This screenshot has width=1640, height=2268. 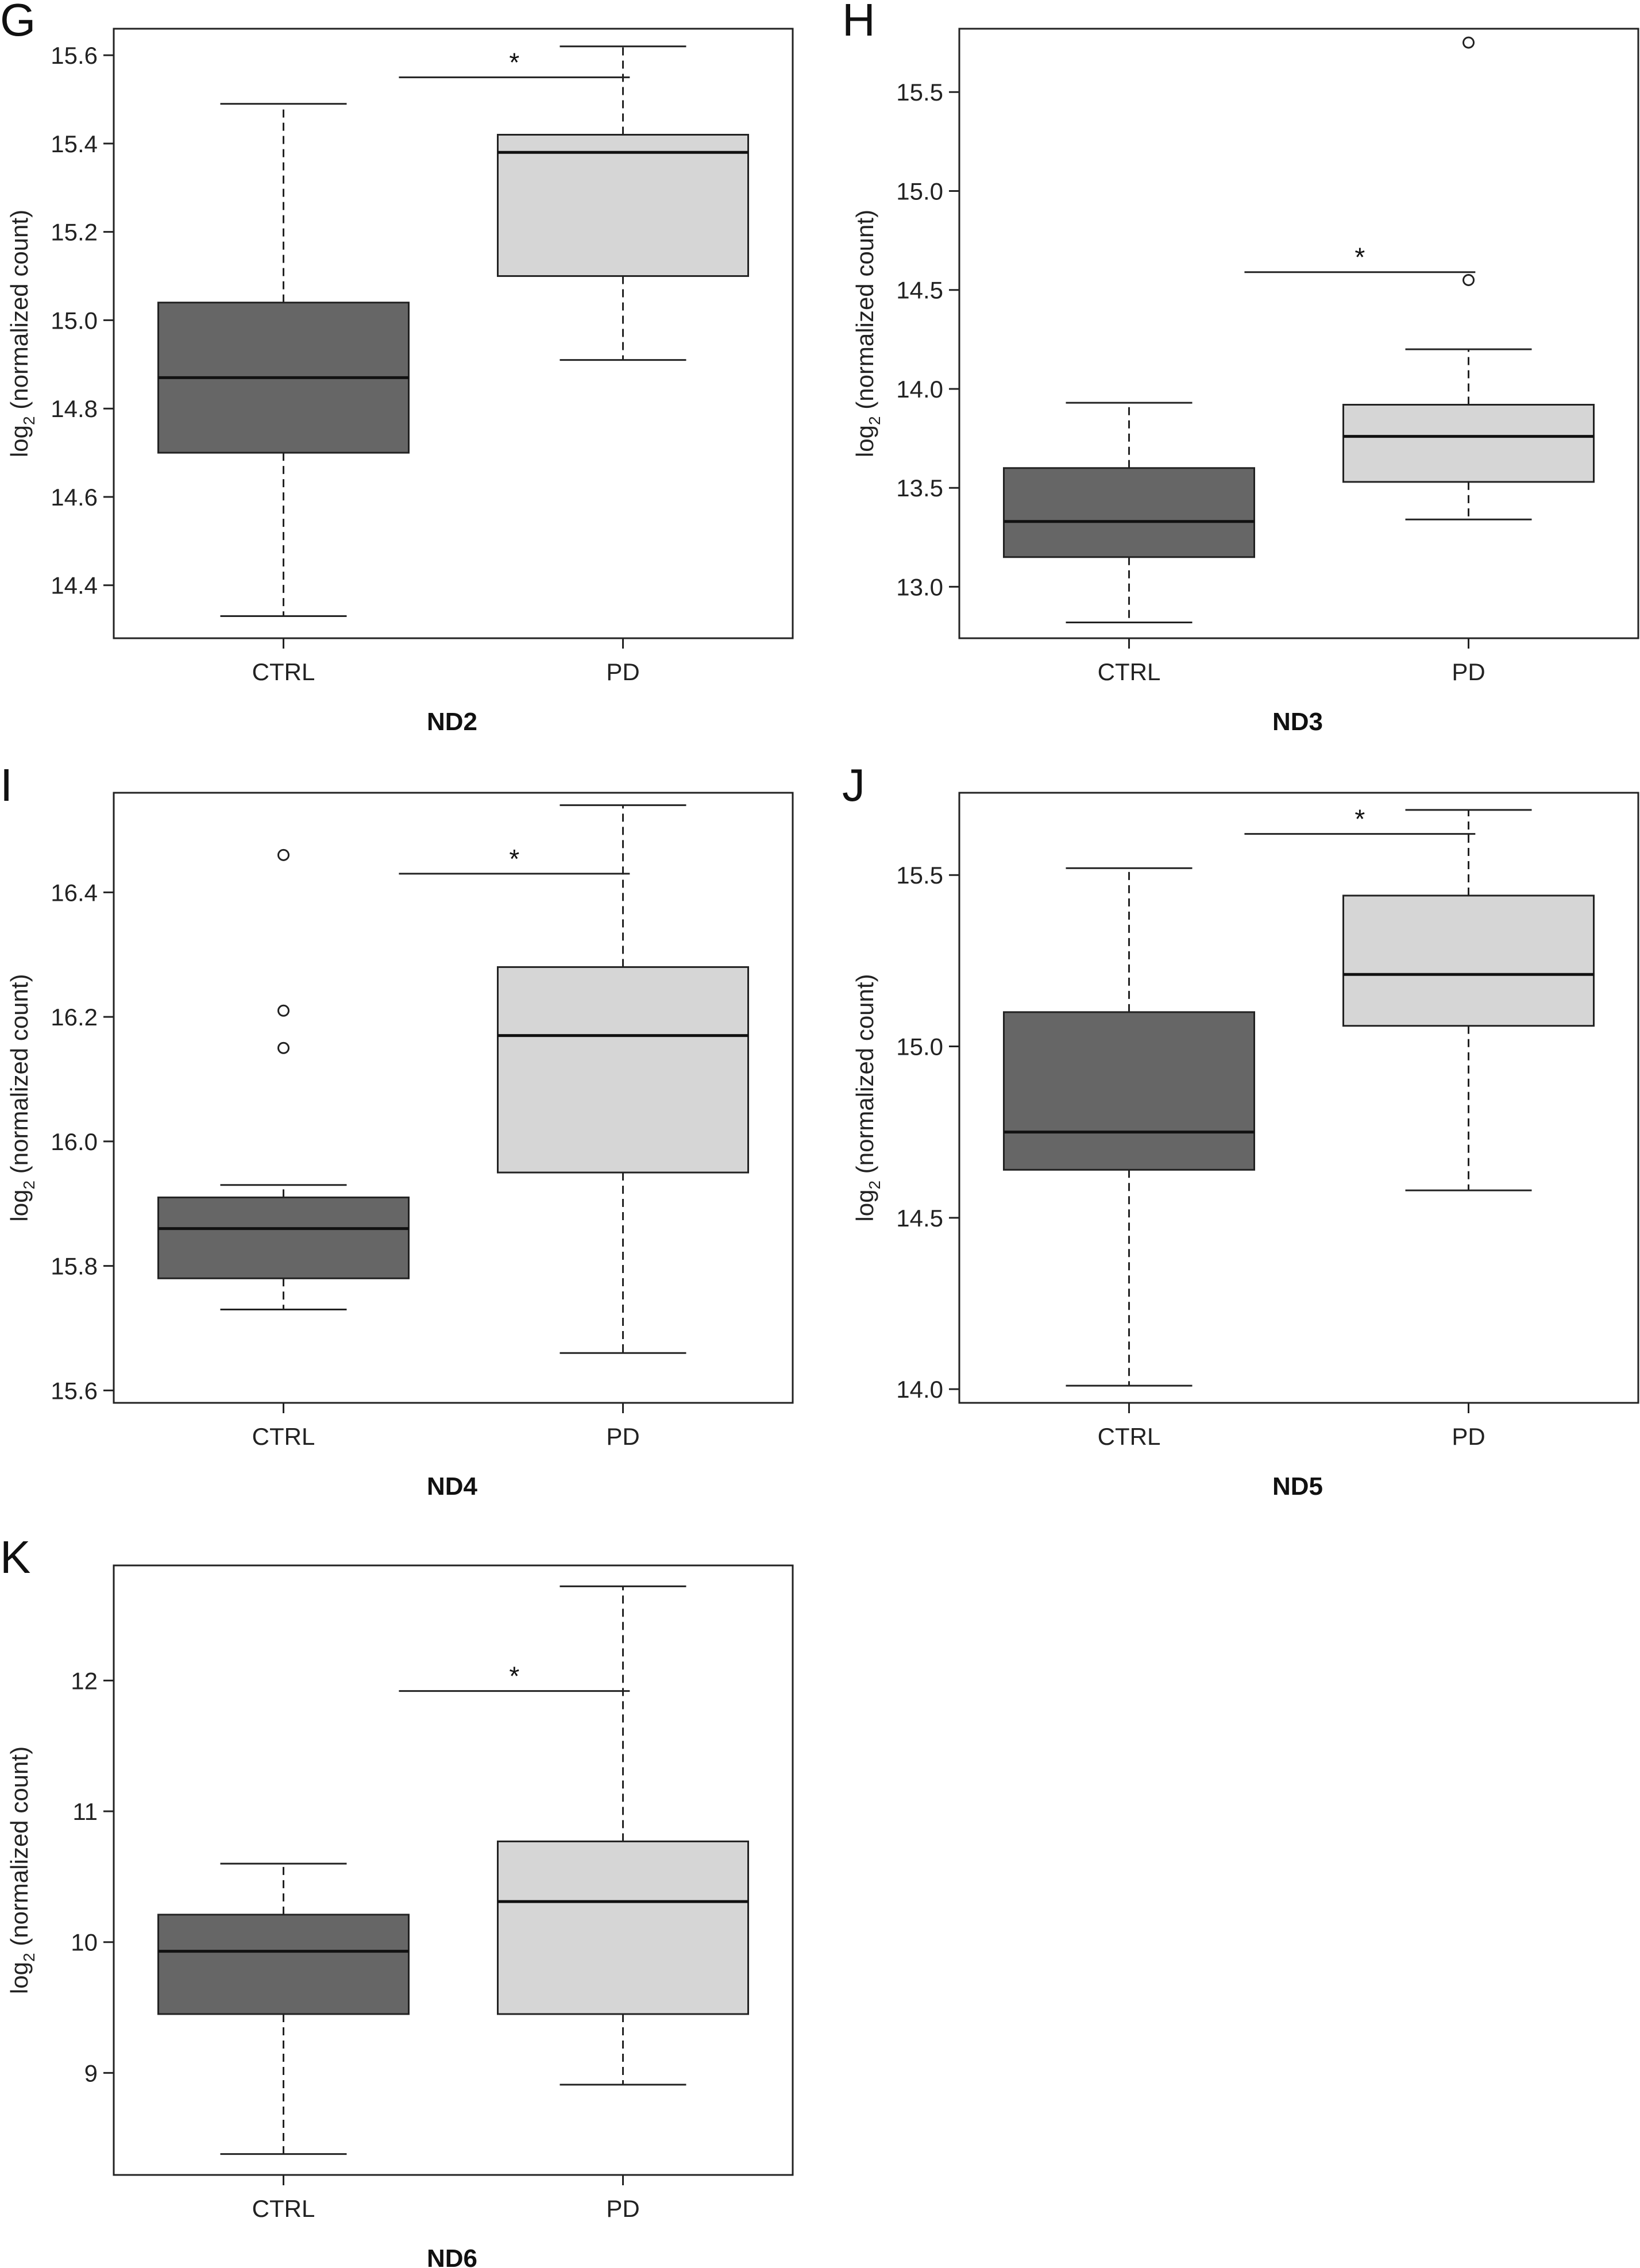 I want to click on y-tick-label: 12, so click(x=84, y=1681).